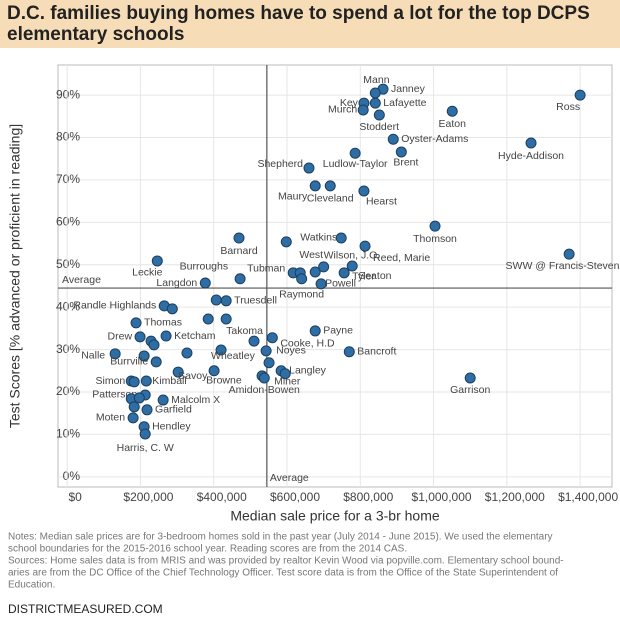  Describe the element at coordinates (68, 306) in the screenshot. I see `y-tick-label: 40%` at that location.